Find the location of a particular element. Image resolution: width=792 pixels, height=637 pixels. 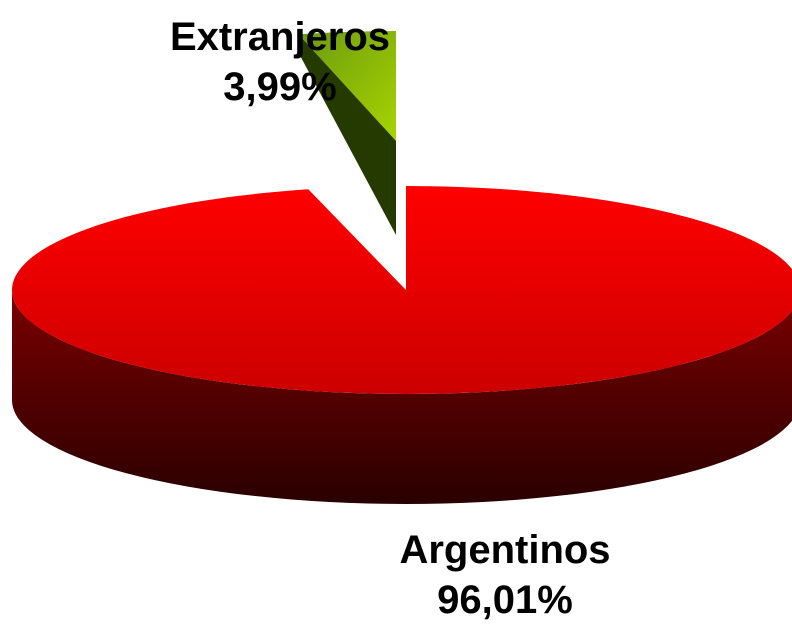

slice-name-argentinos: Argentinos is located at coordinates (505, 550).